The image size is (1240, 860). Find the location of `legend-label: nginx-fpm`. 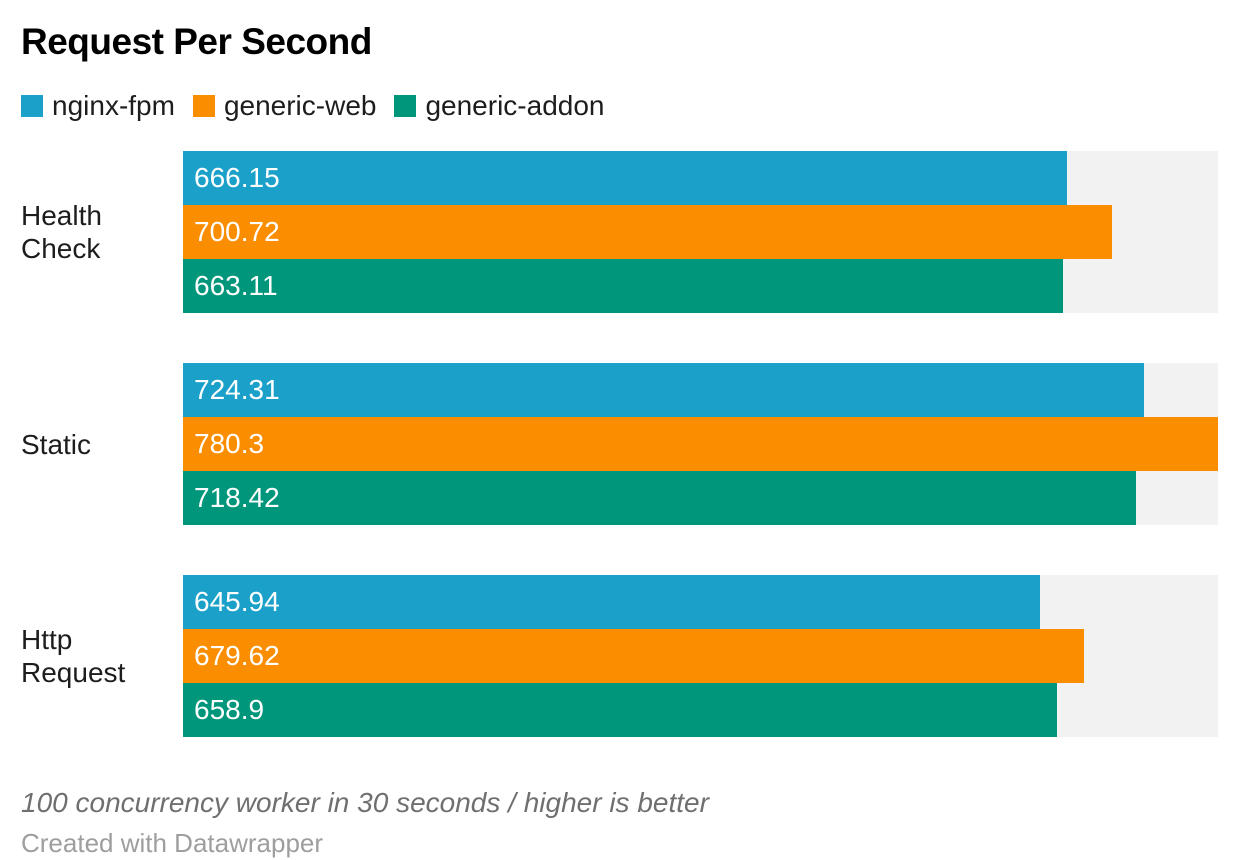

legend-label: nginx-fpm is located at coordinates (113, 106).